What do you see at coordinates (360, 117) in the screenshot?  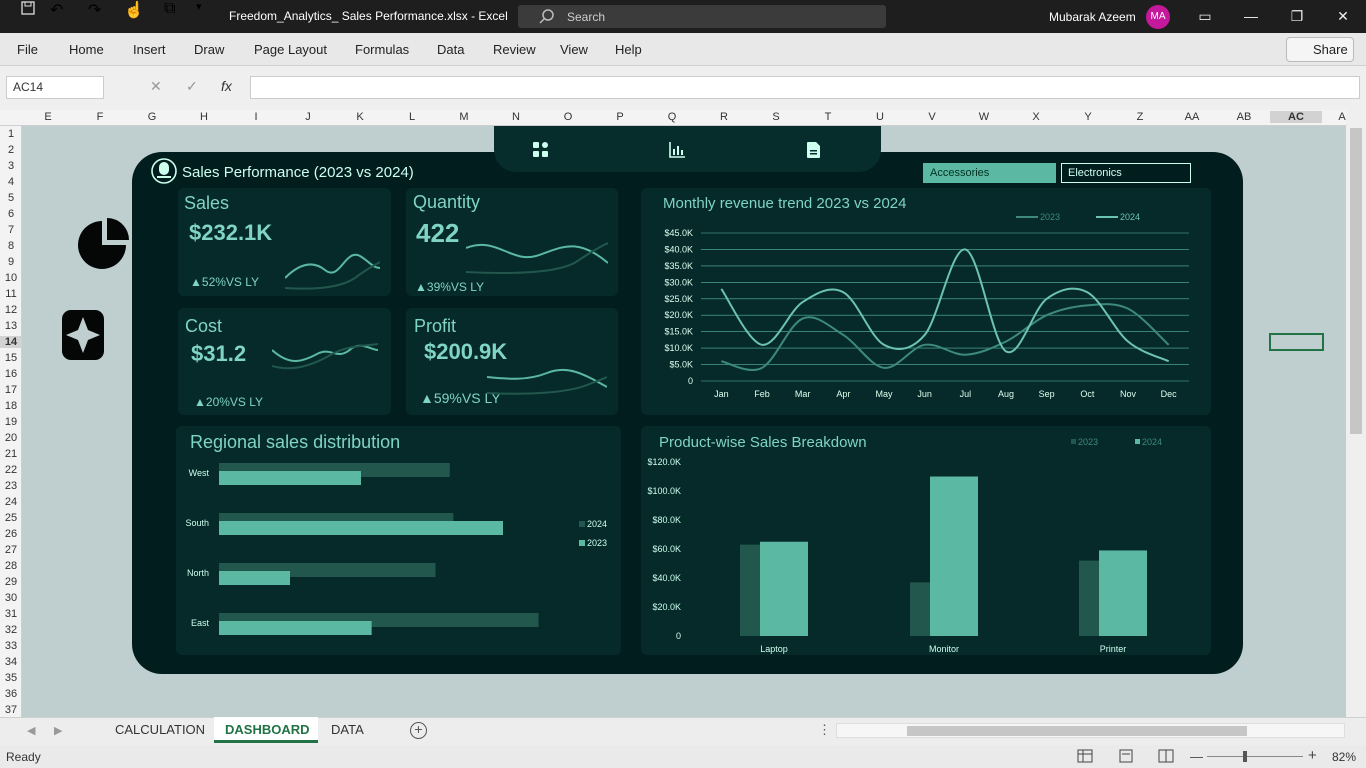 I see `column-header-K: K` at bounding box center [360, 117].